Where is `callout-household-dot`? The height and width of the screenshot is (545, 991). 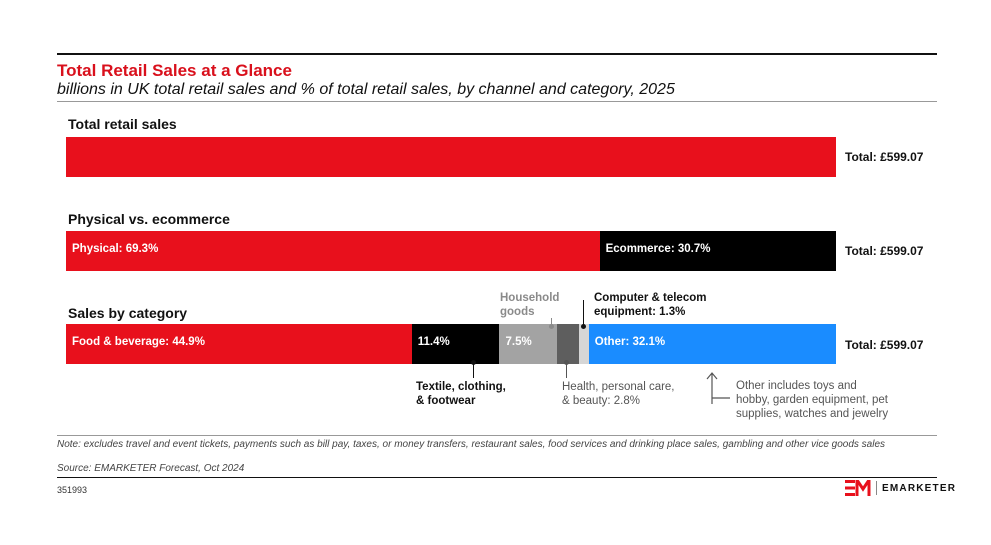
callout-household-dot is located at coordinates (551, 326).